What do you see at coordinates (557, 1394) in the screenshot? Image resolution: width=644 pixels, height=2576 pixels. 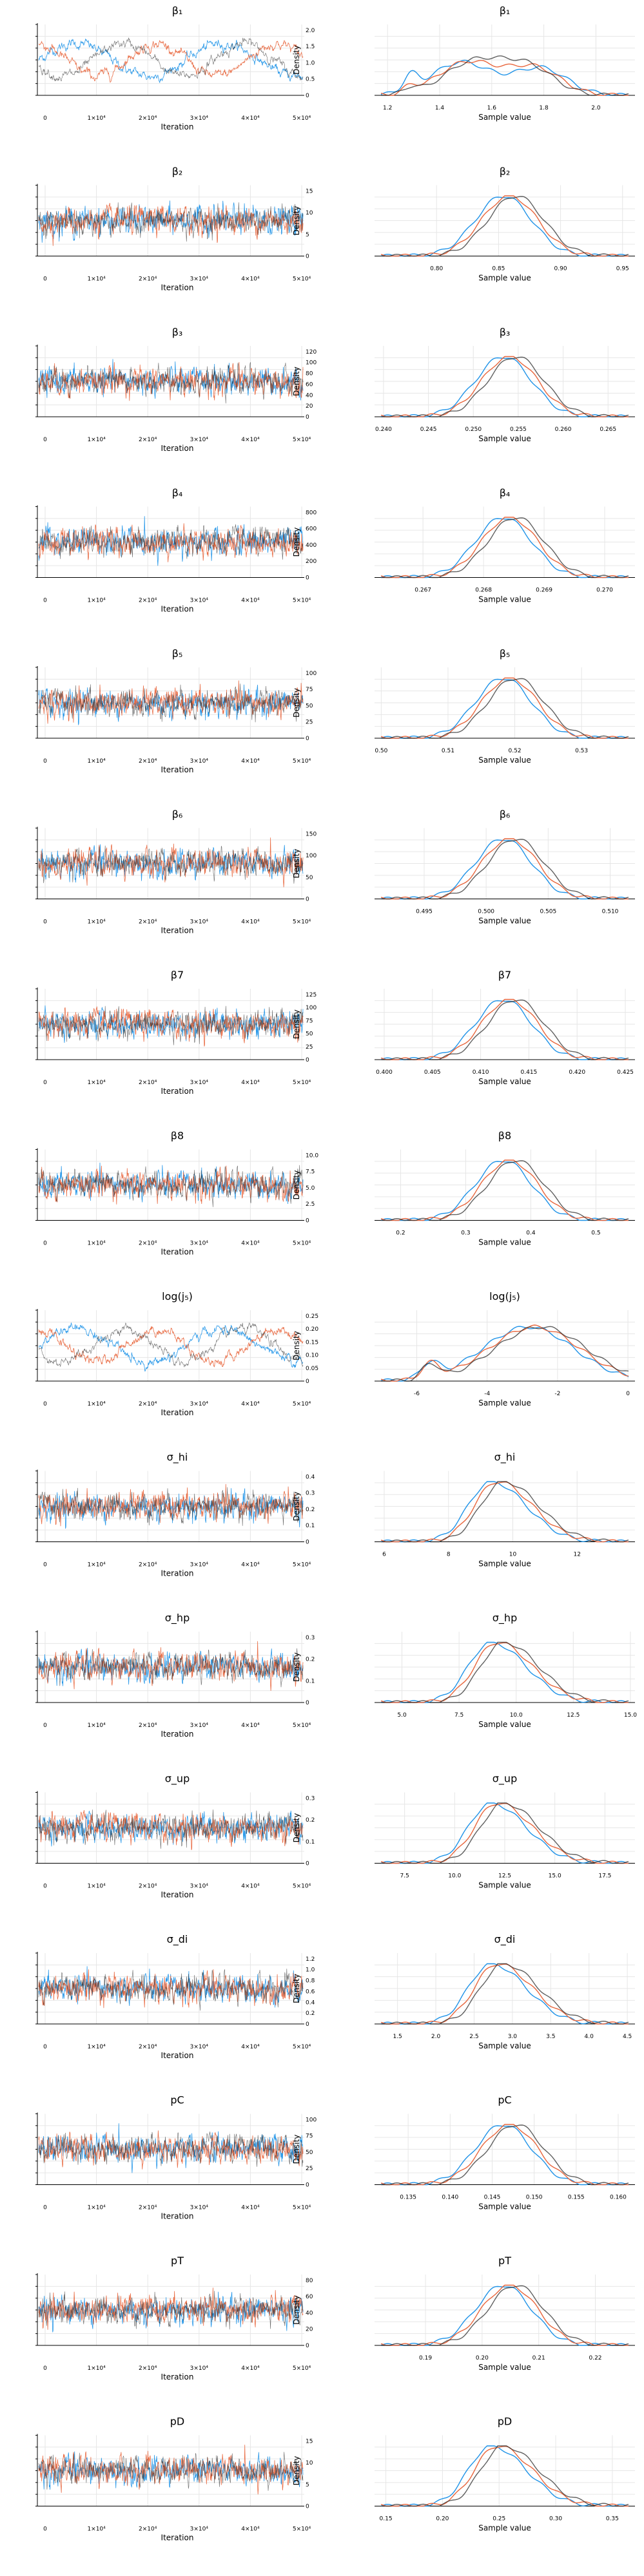 I see `x-tick-label: -2` at bounding box center [557, 1394].